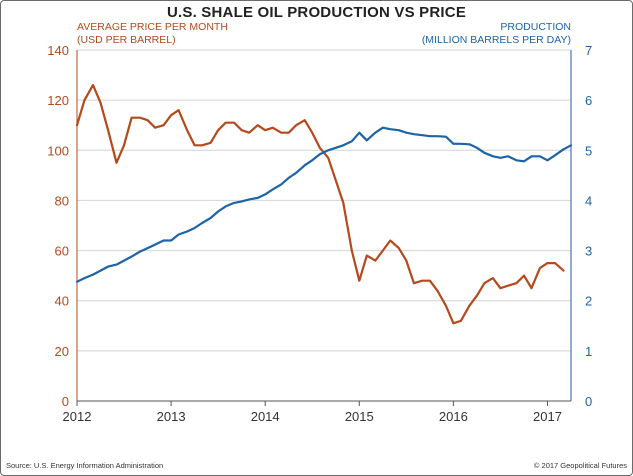  What do you see at coordinates (588, 100) in the screenshot?
I see `right-tick-label: 6` at bounding box center [588, 100].